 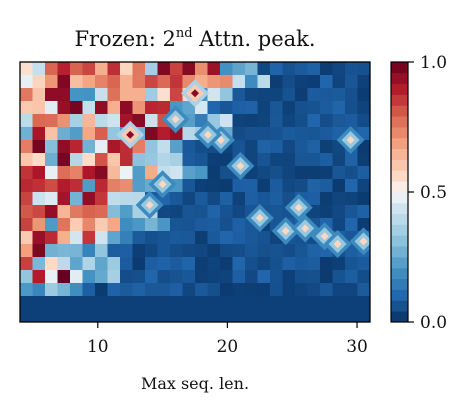 I want to click on x-axis-label: Max seq. len., so click(x=195, y=383).